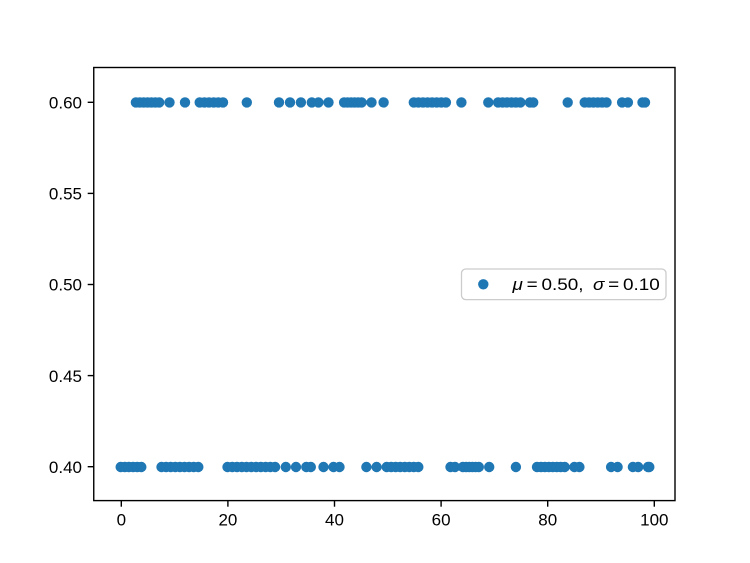 The width and height of the screenshot is (750, 563). What do you see at coordinates (585, 284) in the screenshot?
I see `svg-text: μ = 0.50, σ = 0.10` at bounding box center [585, 284].